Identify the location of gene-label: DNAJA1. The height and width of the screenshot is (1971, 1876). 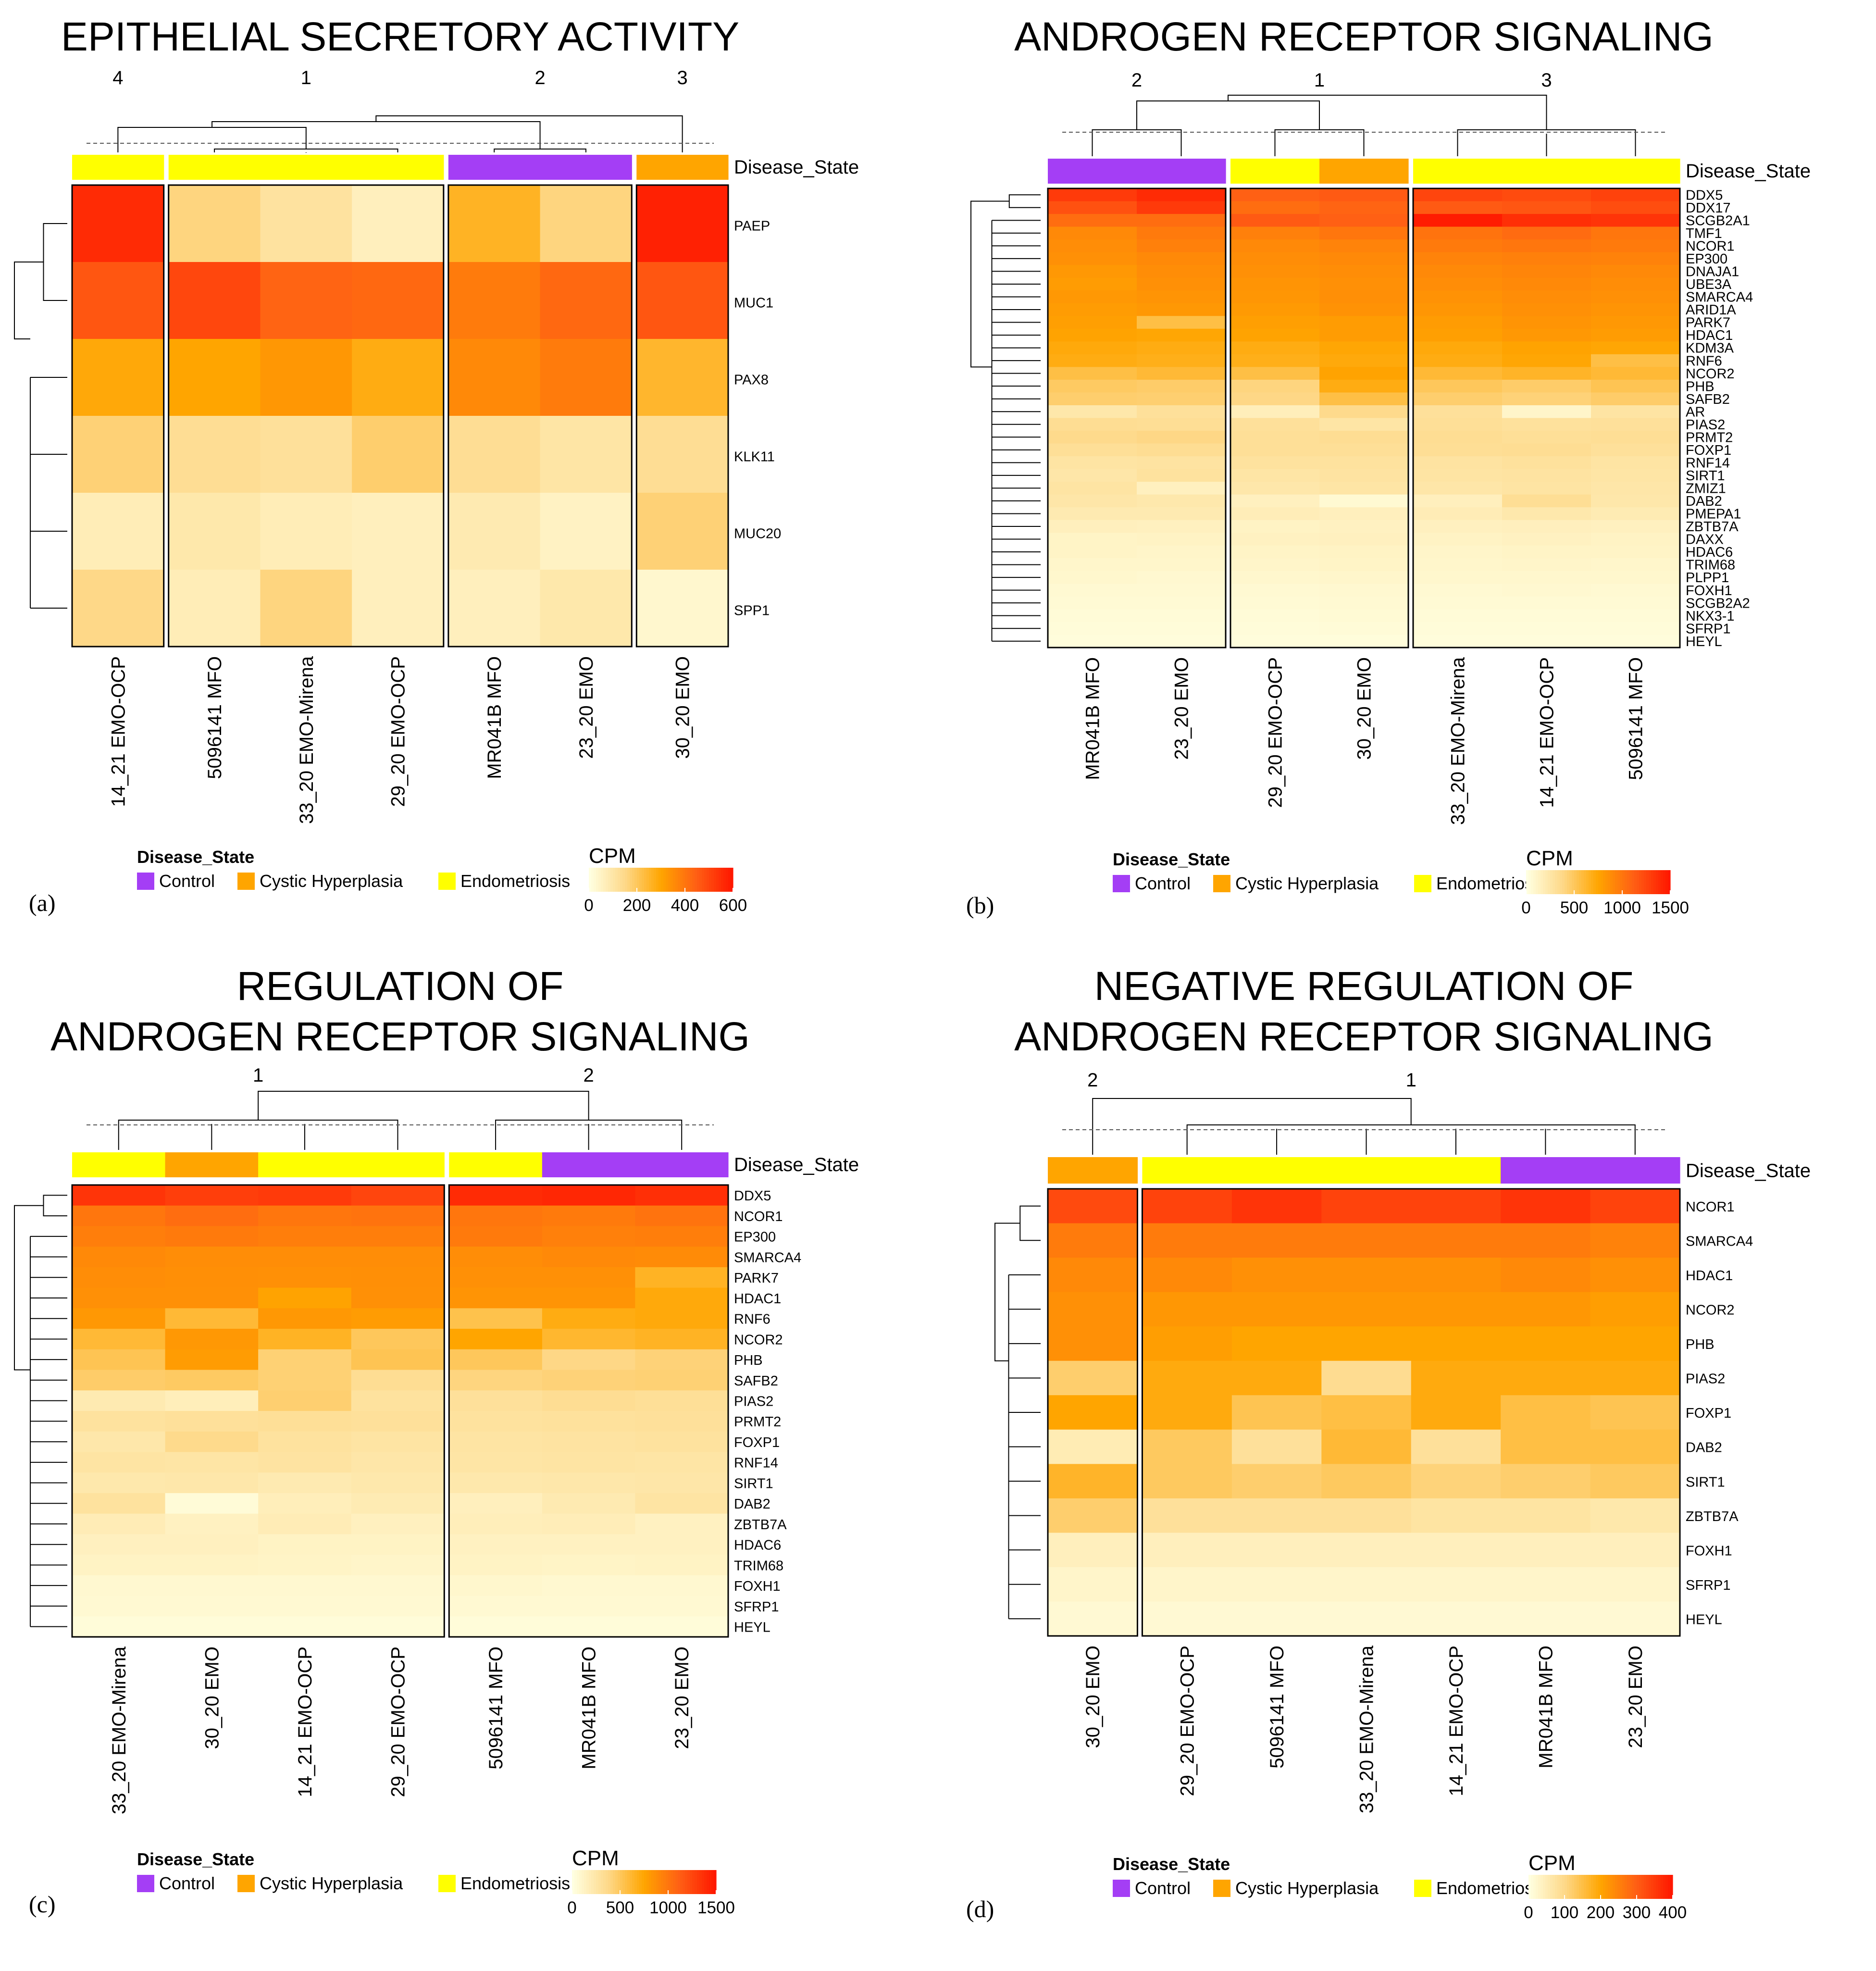
(1712, 272).